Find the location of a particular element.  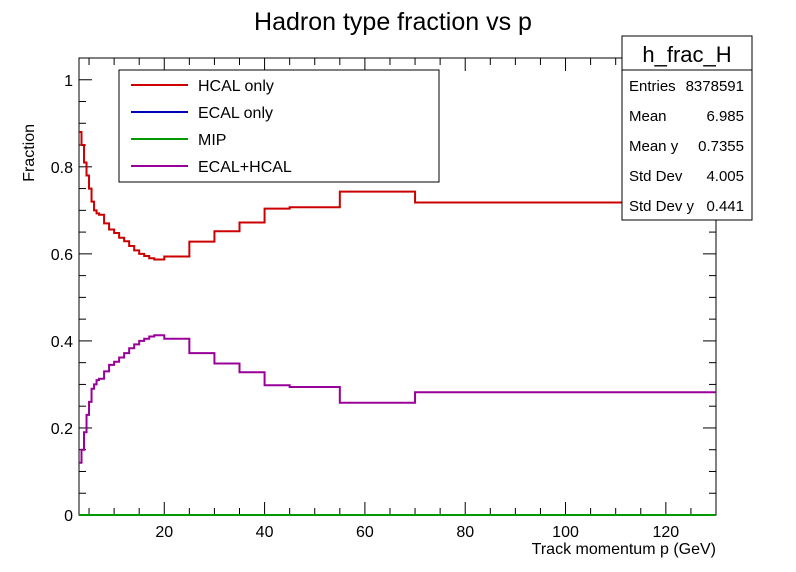

legend-box is located at coordinates (279, 126).